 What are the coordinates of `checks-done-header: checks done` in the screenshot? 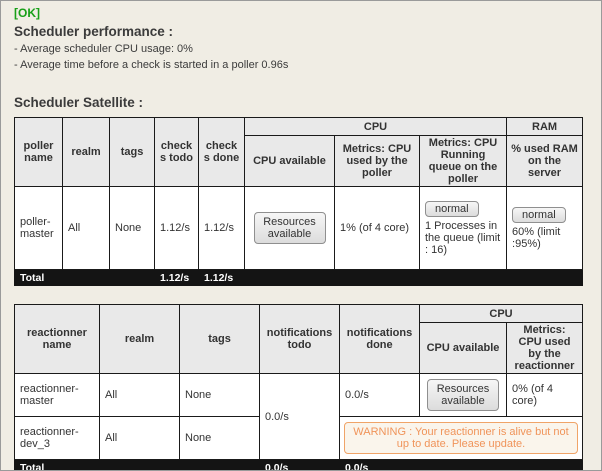 It's located at (221, 152).